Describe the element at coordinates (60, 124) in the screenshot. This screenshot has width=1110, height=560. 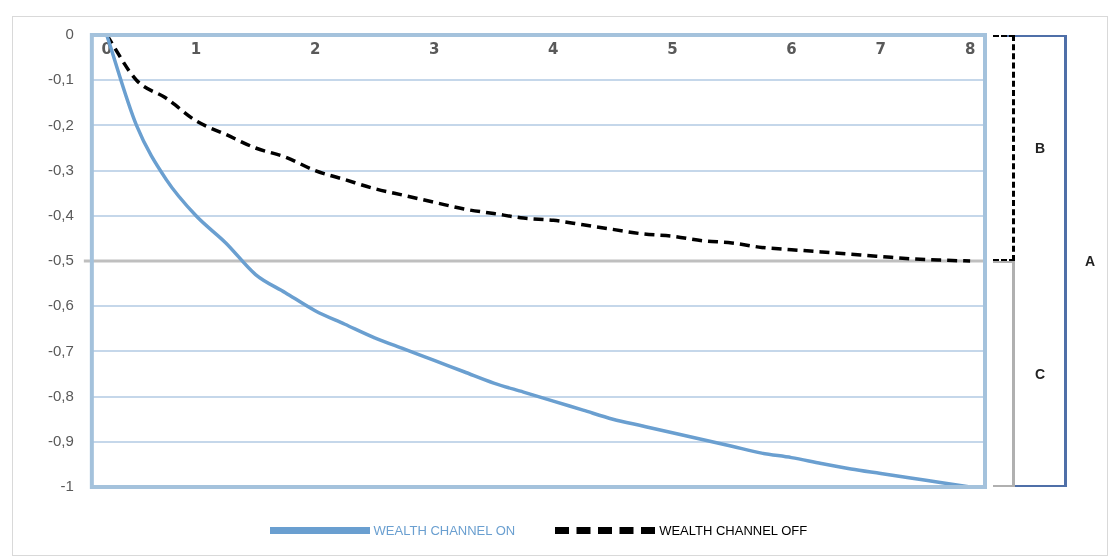
I see `y-tick-label: -0,2` at that location.